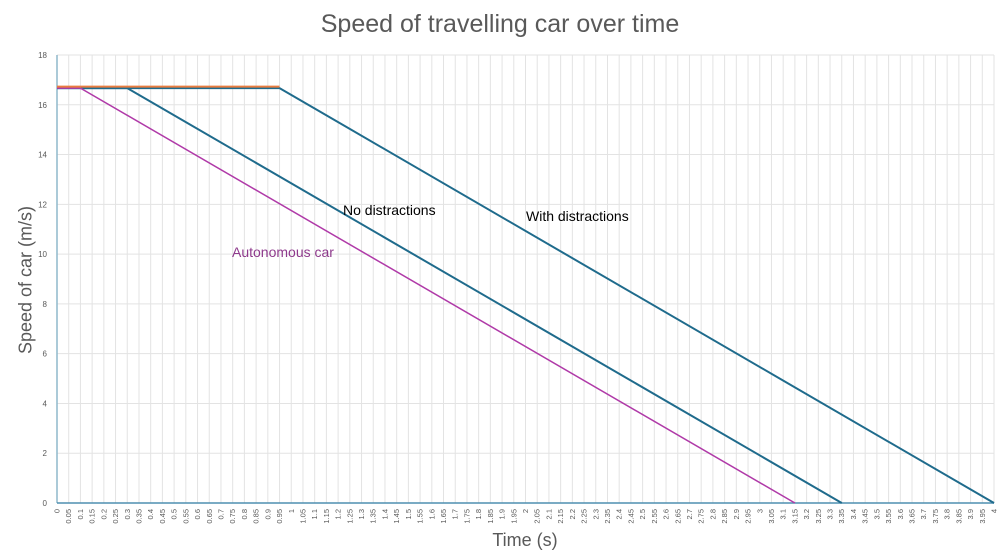  Describe the element at coordinates (389, 210) in the screenshot. I see `annotation-no-distractions: No distractions` at that location.